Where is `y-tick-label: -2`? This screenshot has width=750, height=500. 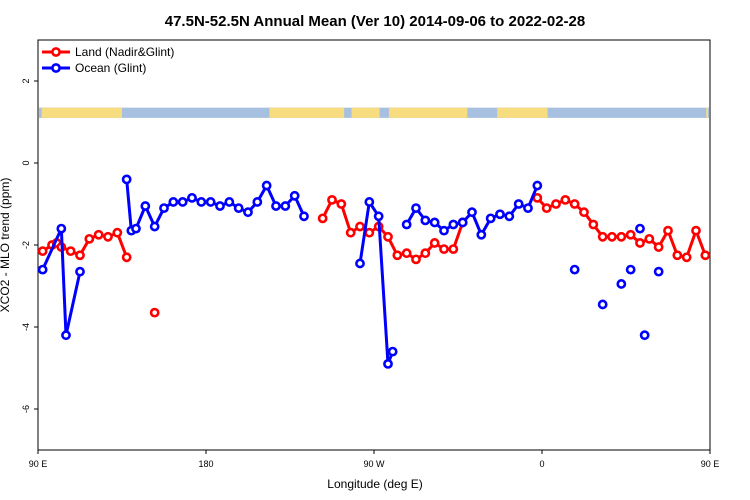
y-tick-label: -2 is located at coordinates (26, 245).